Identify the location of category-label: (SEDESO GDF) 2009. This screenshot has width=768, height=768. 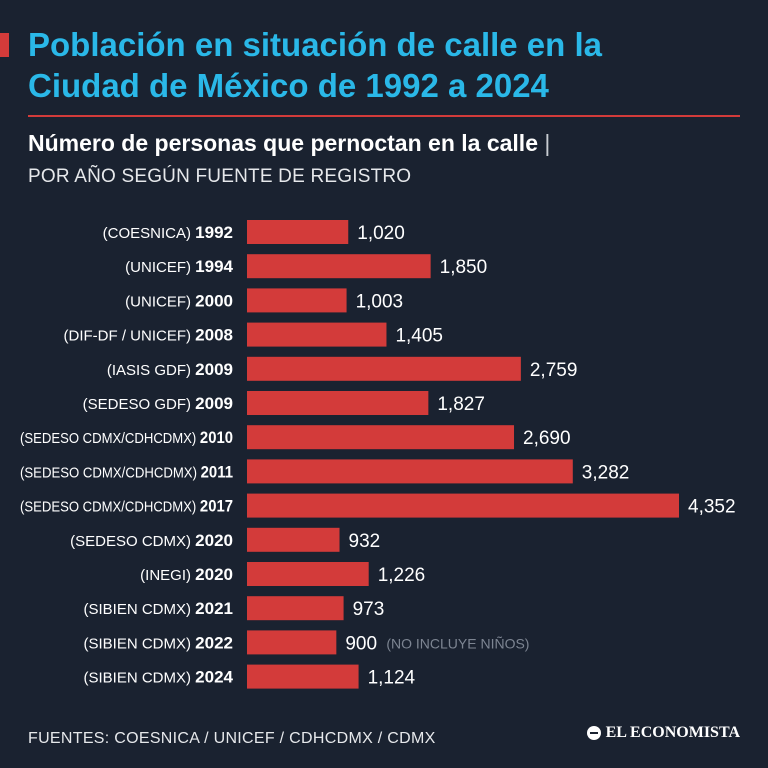
(158, 403).